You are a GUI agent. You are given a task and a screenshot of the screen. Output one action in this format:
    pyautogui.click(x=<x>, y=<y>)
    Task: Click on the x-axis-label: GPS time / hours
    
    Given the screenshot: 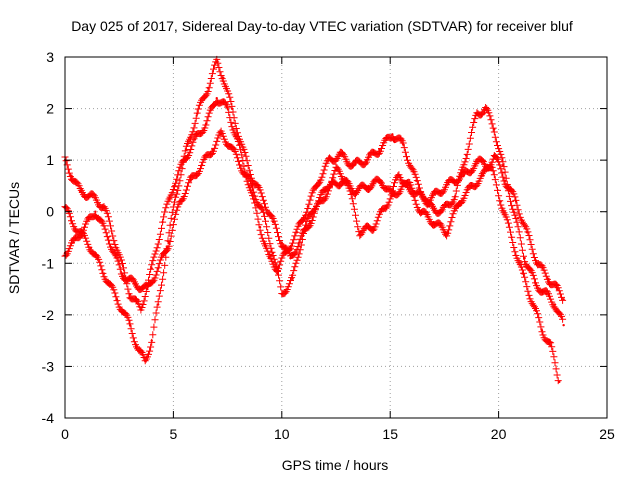 What is the action you would take?
    pyautogui.click(x=335, y=465)
    